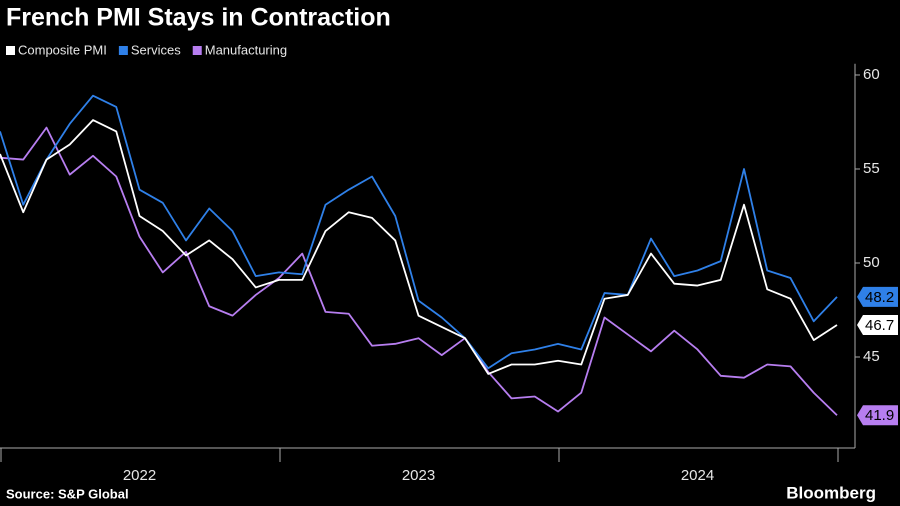  Describe the element at coordinates (246, 49) in the screenshot. I see `legend-label: Manufacturing` at that location.